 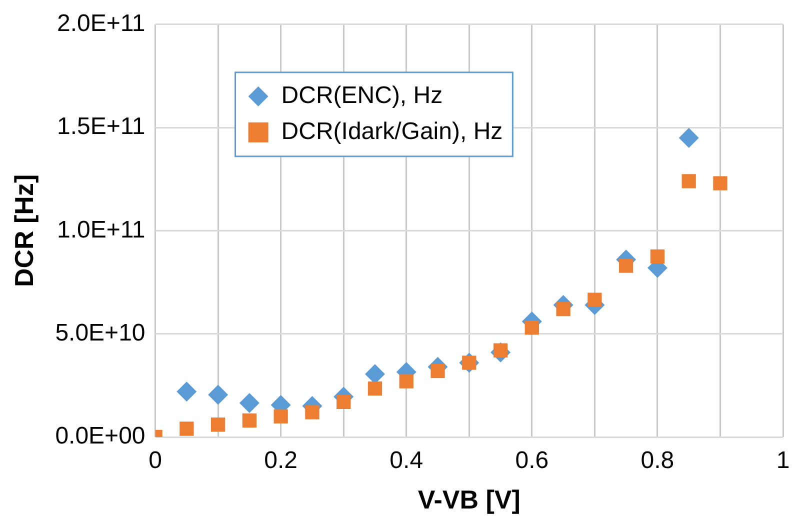 I want to click on y-tick-label: 5.0E+10, so click(x=100, y=332).